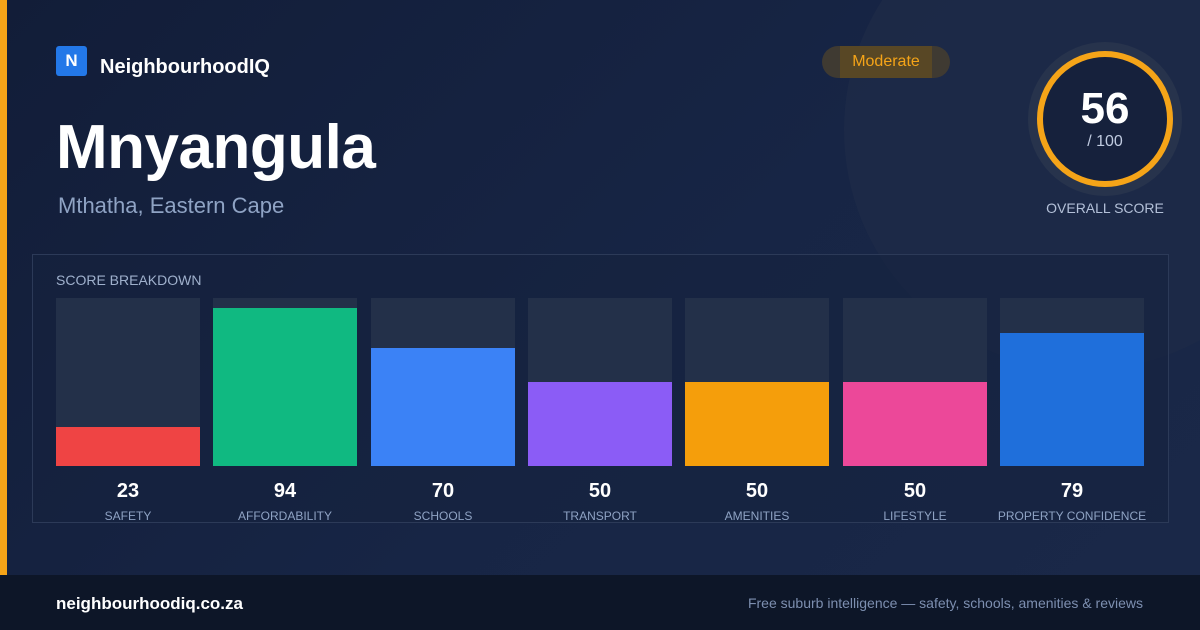 The image size is (1200, 630). I want to click on overall-score-label: OVERALL SCORE, so click(1105, 208).